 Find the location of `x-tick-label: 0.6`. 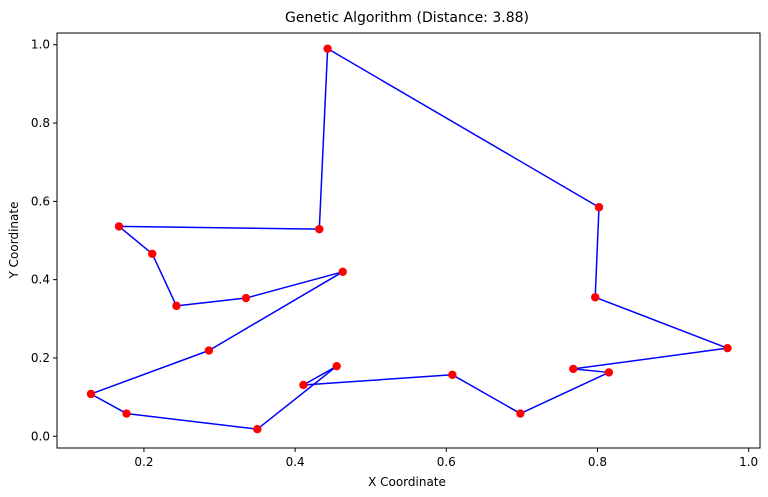

x-tick-label: 0.6 is located at coordinates (446, 462).